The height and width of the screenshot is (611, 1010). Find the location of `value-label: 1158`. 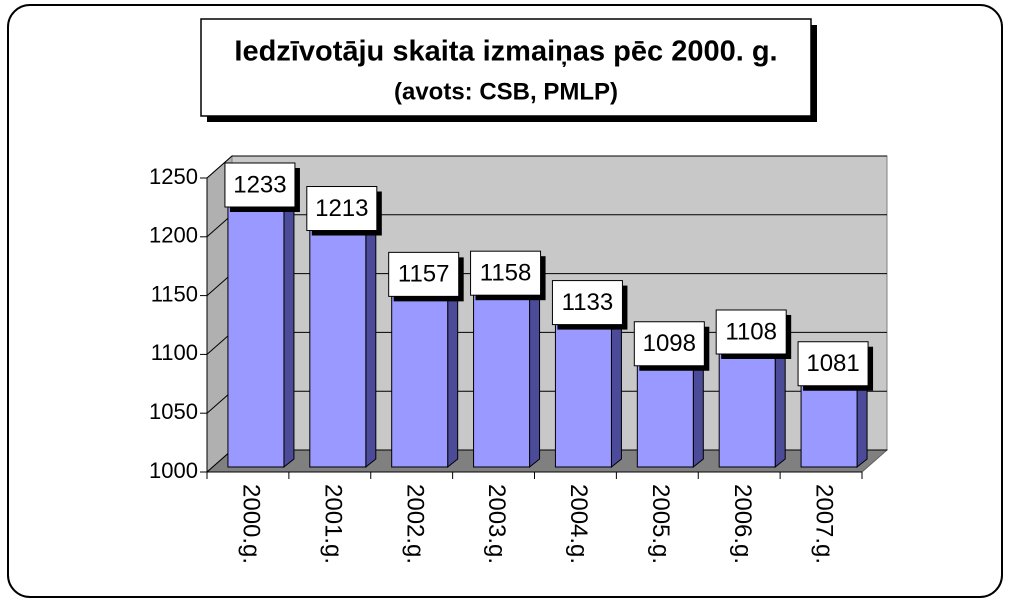

value-label: 1158 is located at coordinates (506, 273).